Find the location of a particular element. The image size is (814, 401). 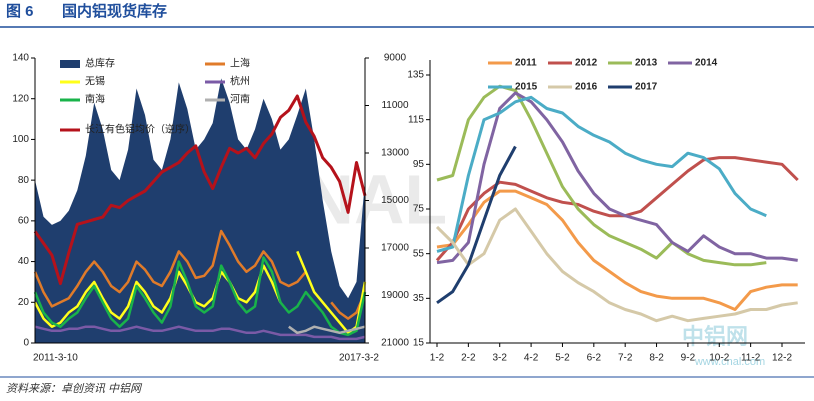

legend-label: 2012 is located at coordinates (586, 63).